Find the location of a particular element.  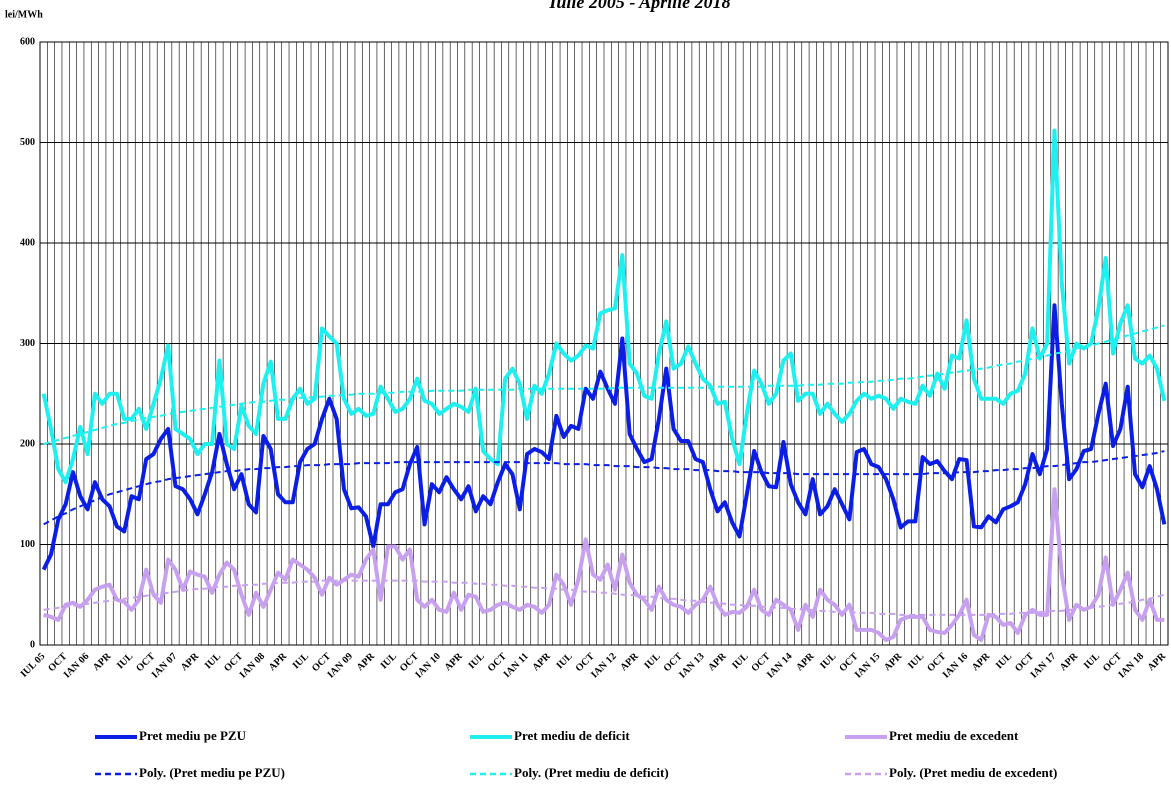

legend-label: Pret mediu de excedent is located at coordinates (954, 735).